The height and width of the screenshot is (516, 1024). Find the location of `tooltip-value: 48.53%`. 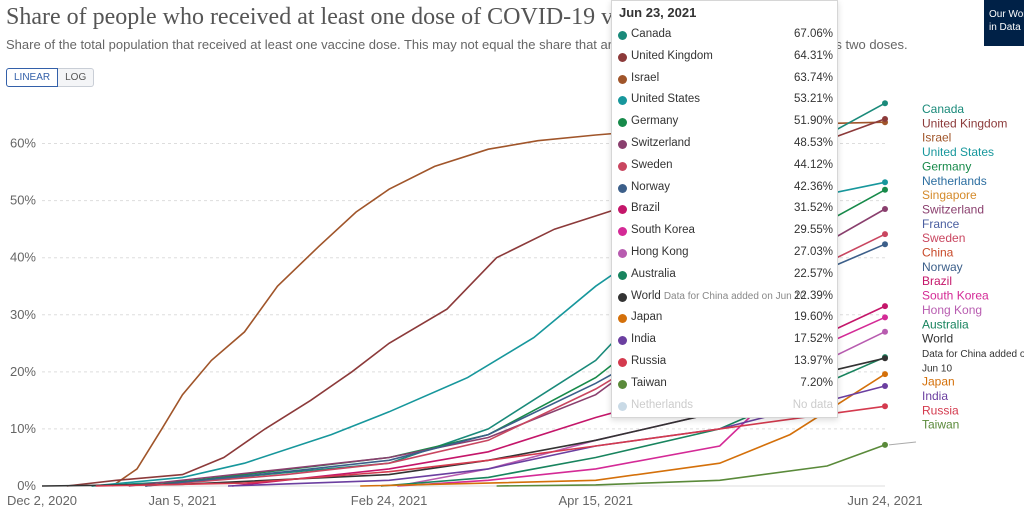

tooltip-value: 48.53% is located at coordinates (813, 143).